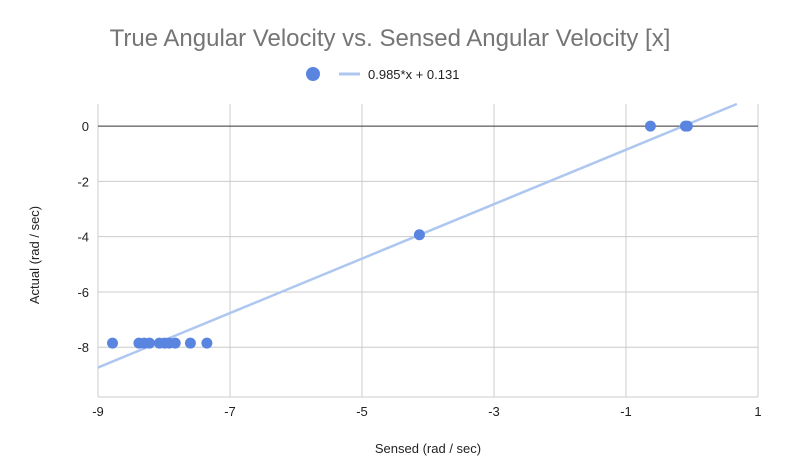 The height and width of the screenshot is (472, 800). Describe the element at coordinates (626, 411) in the screenshot. I see `x-tick-label: -1` at that location.